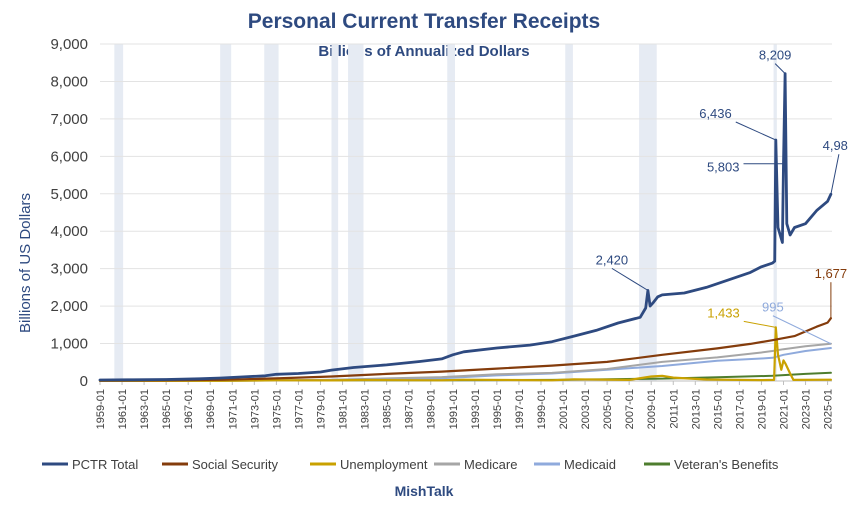 Image resolution: width=848 pixels, height=518 pixels. What do you see at coordinates (807, 409) in the screenshot?
I see `x-tick-label: 2023-01` at bounding box center [807, 409].